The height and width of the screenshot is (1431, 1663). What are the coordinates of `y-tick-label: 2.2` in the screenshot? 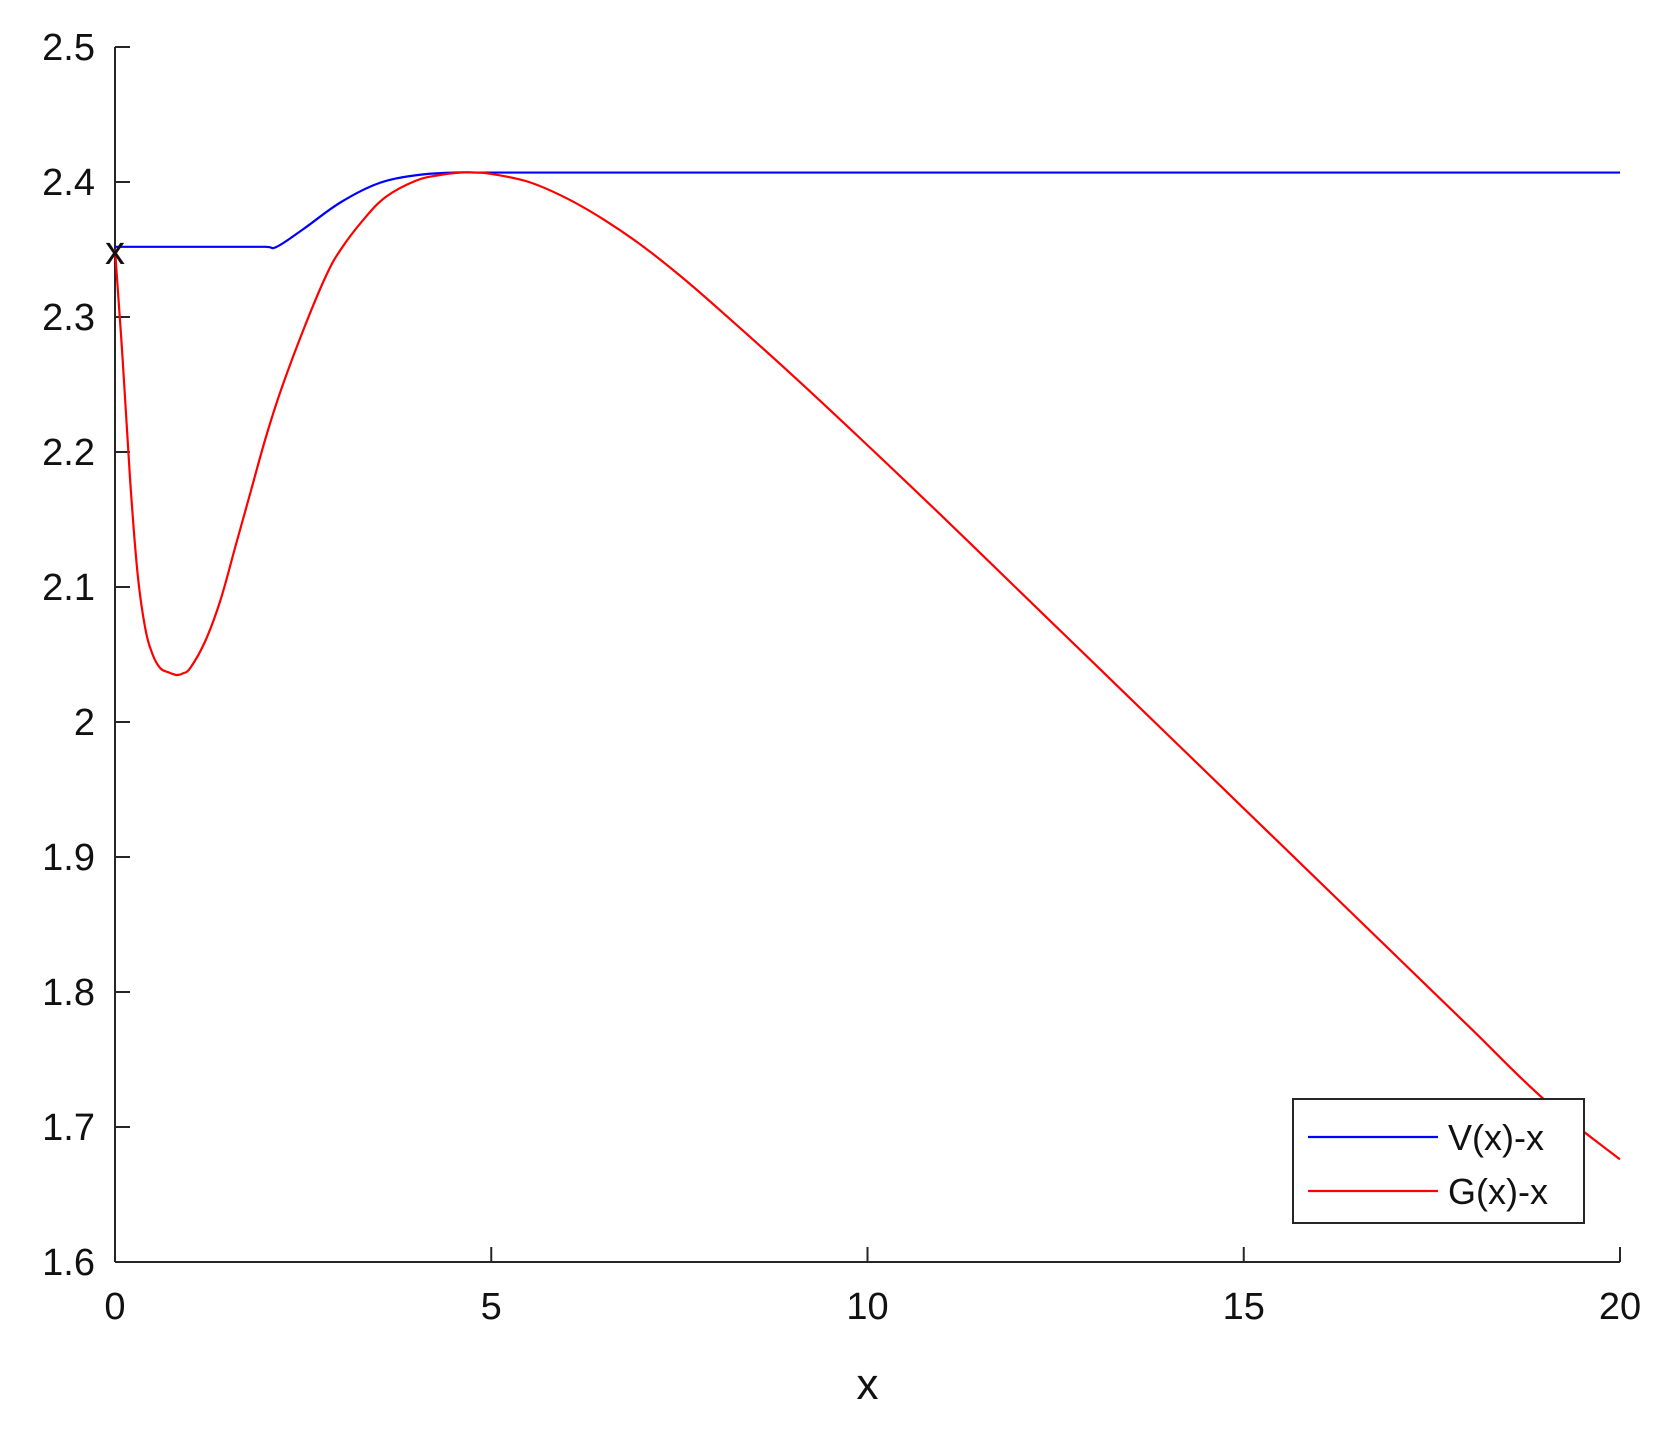 It's located at (68, 453).